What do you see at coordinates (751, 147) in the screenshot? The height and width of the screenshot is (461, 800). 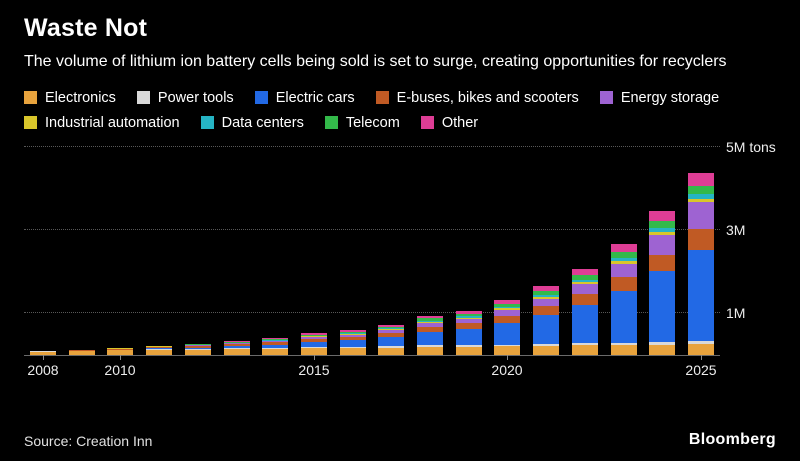 I see `y-axis-label-5m-tons: 5M tons` at bounding box center [751, 147].